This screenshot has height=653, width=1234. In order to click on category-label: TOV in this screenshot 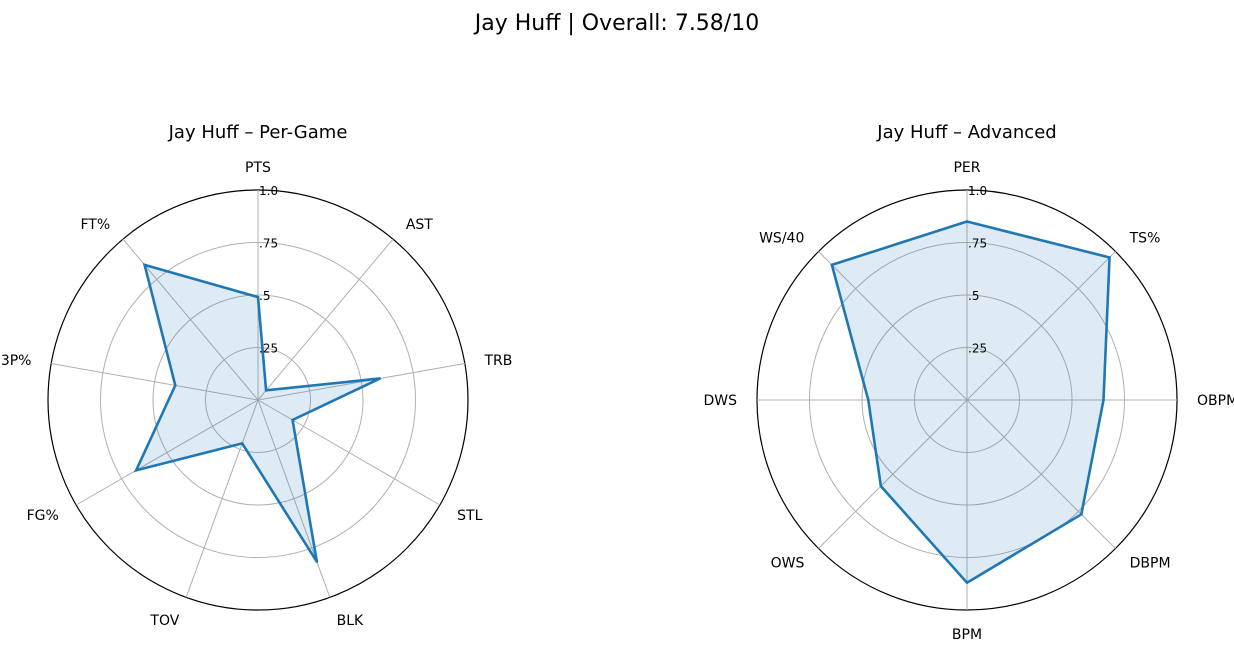, I will do `click(164, 621)`.